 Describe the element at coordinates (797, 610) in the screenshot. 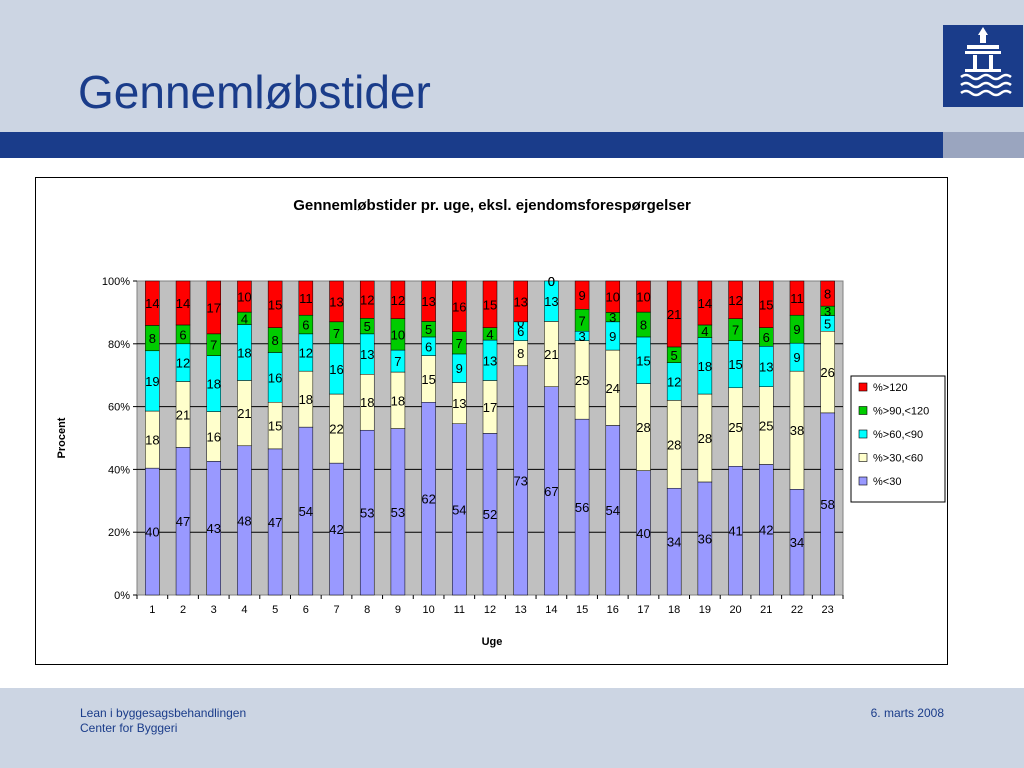

I see `x-tick-label: 22` at that location.